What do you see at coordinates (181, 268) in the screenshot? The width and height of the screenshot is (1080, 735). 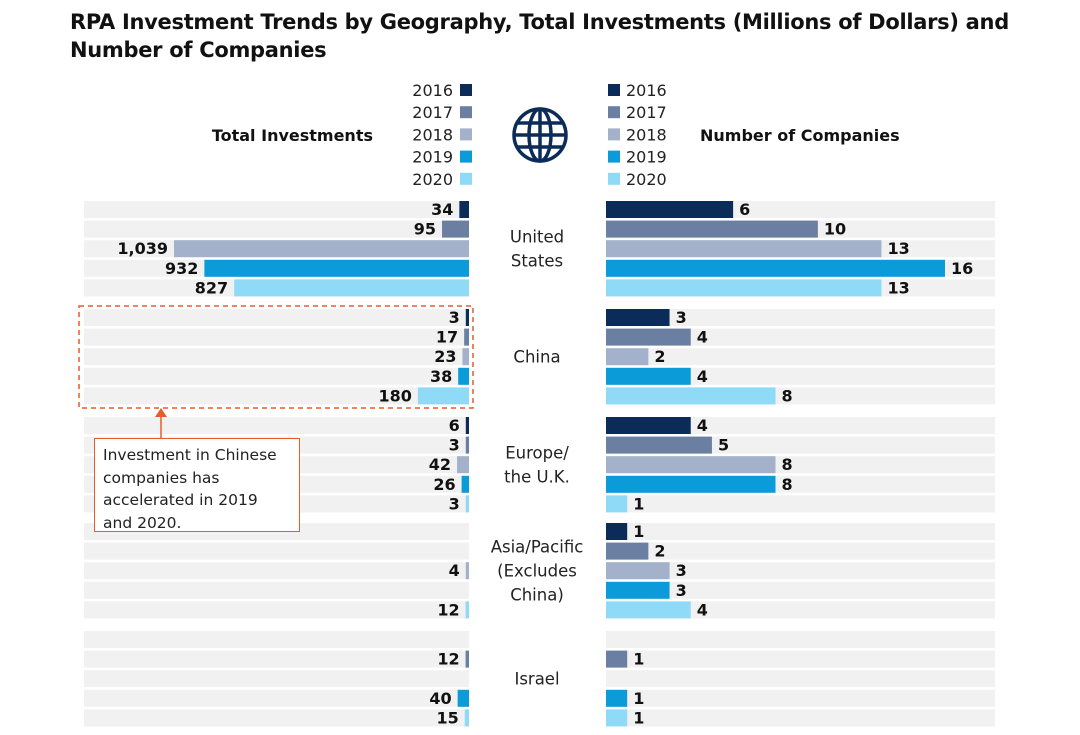 I see `investment-value-united-states-2019: 932` at bounding box center [181, 268].